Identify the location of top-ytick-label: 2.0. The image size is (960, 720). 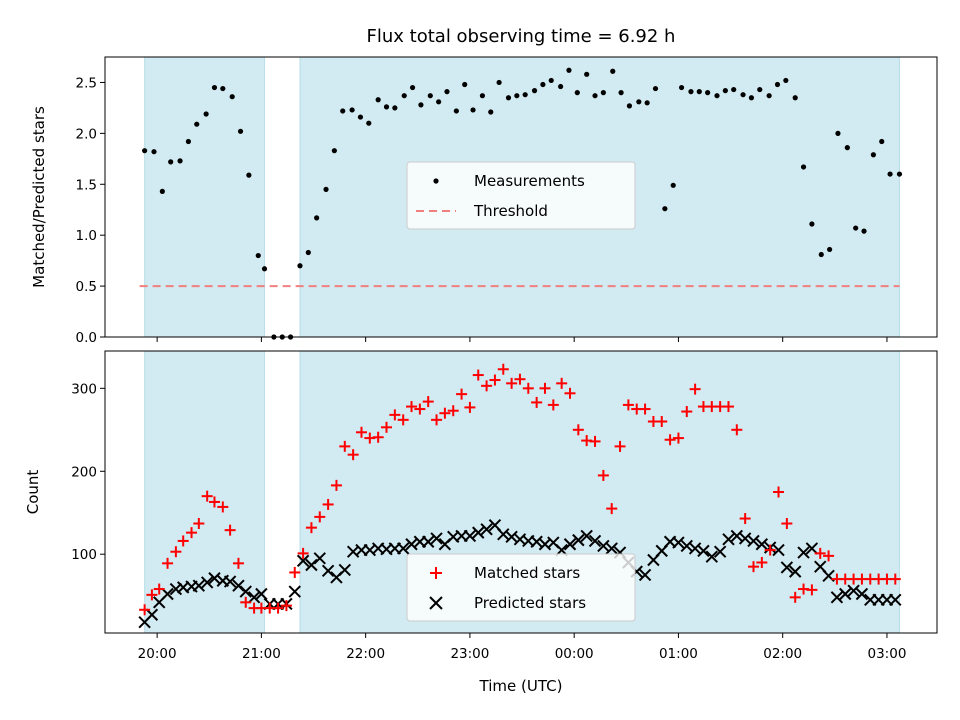
(86, 134).